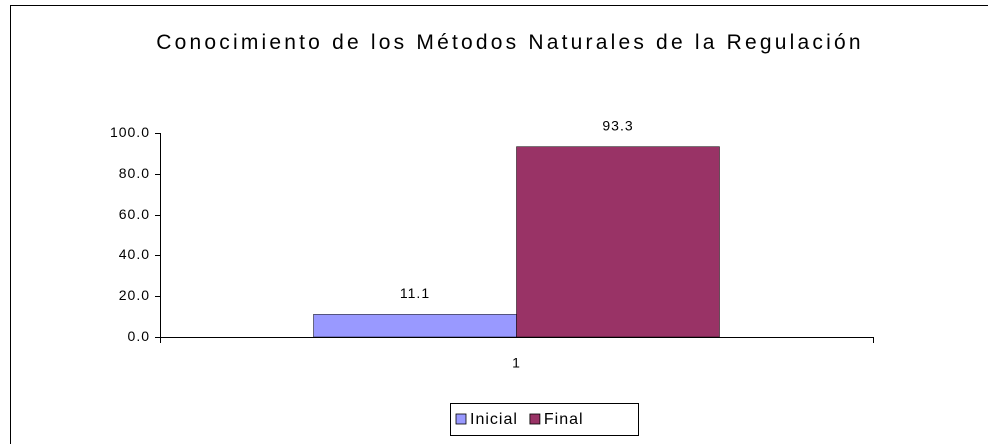  I want to click on legend-label: Final, so click(564, 419).